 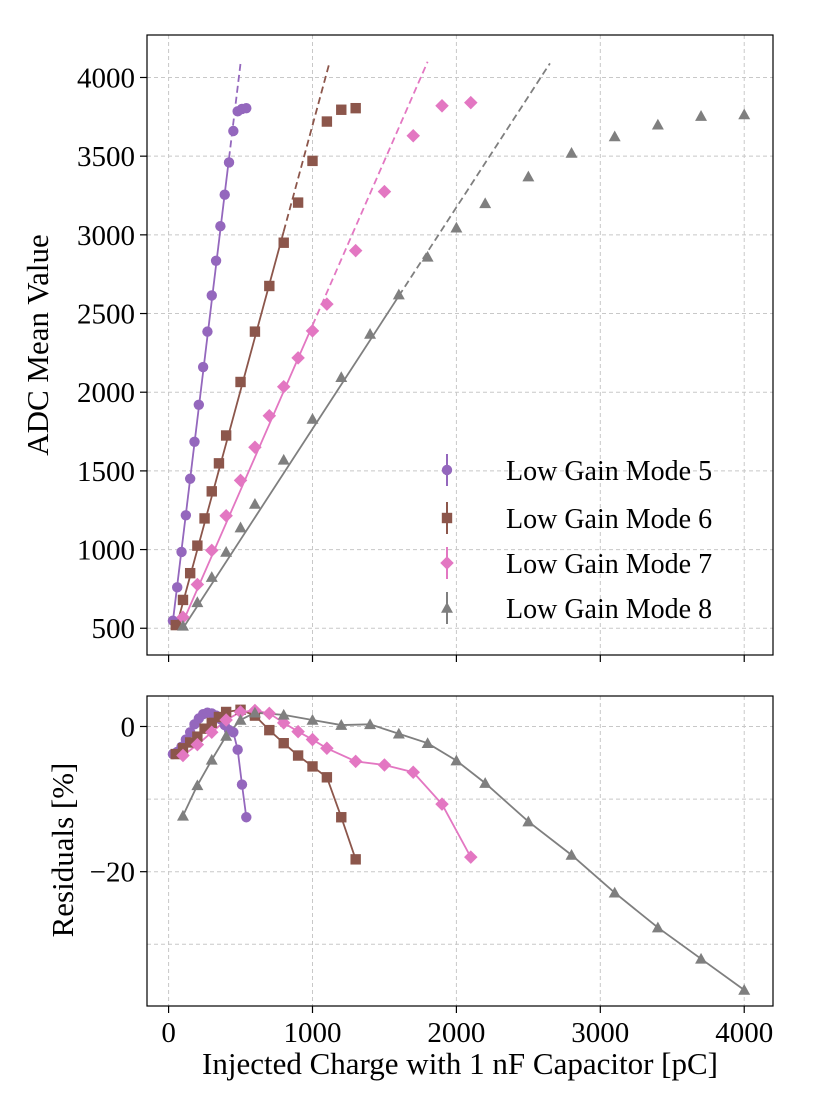 I want to click on top-y-axis-label: ADC Mean Value, so click(x=37, y=345).